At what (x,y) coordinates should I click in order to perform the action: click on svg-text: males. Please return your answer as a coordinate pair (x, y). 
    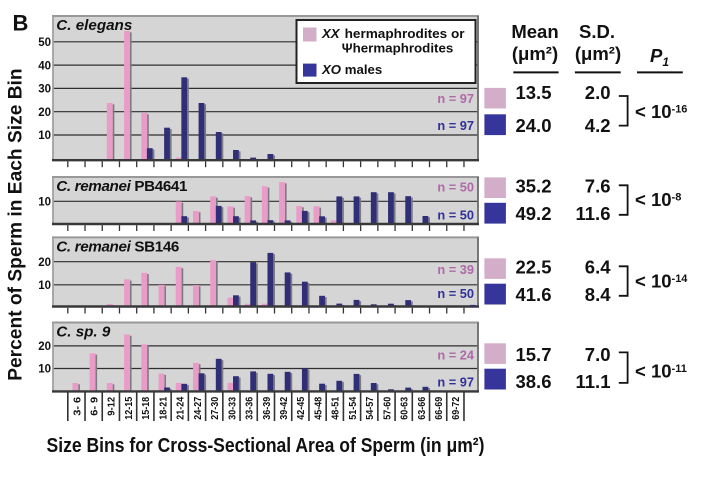
    Looking at the image, I should click on (363, 69).